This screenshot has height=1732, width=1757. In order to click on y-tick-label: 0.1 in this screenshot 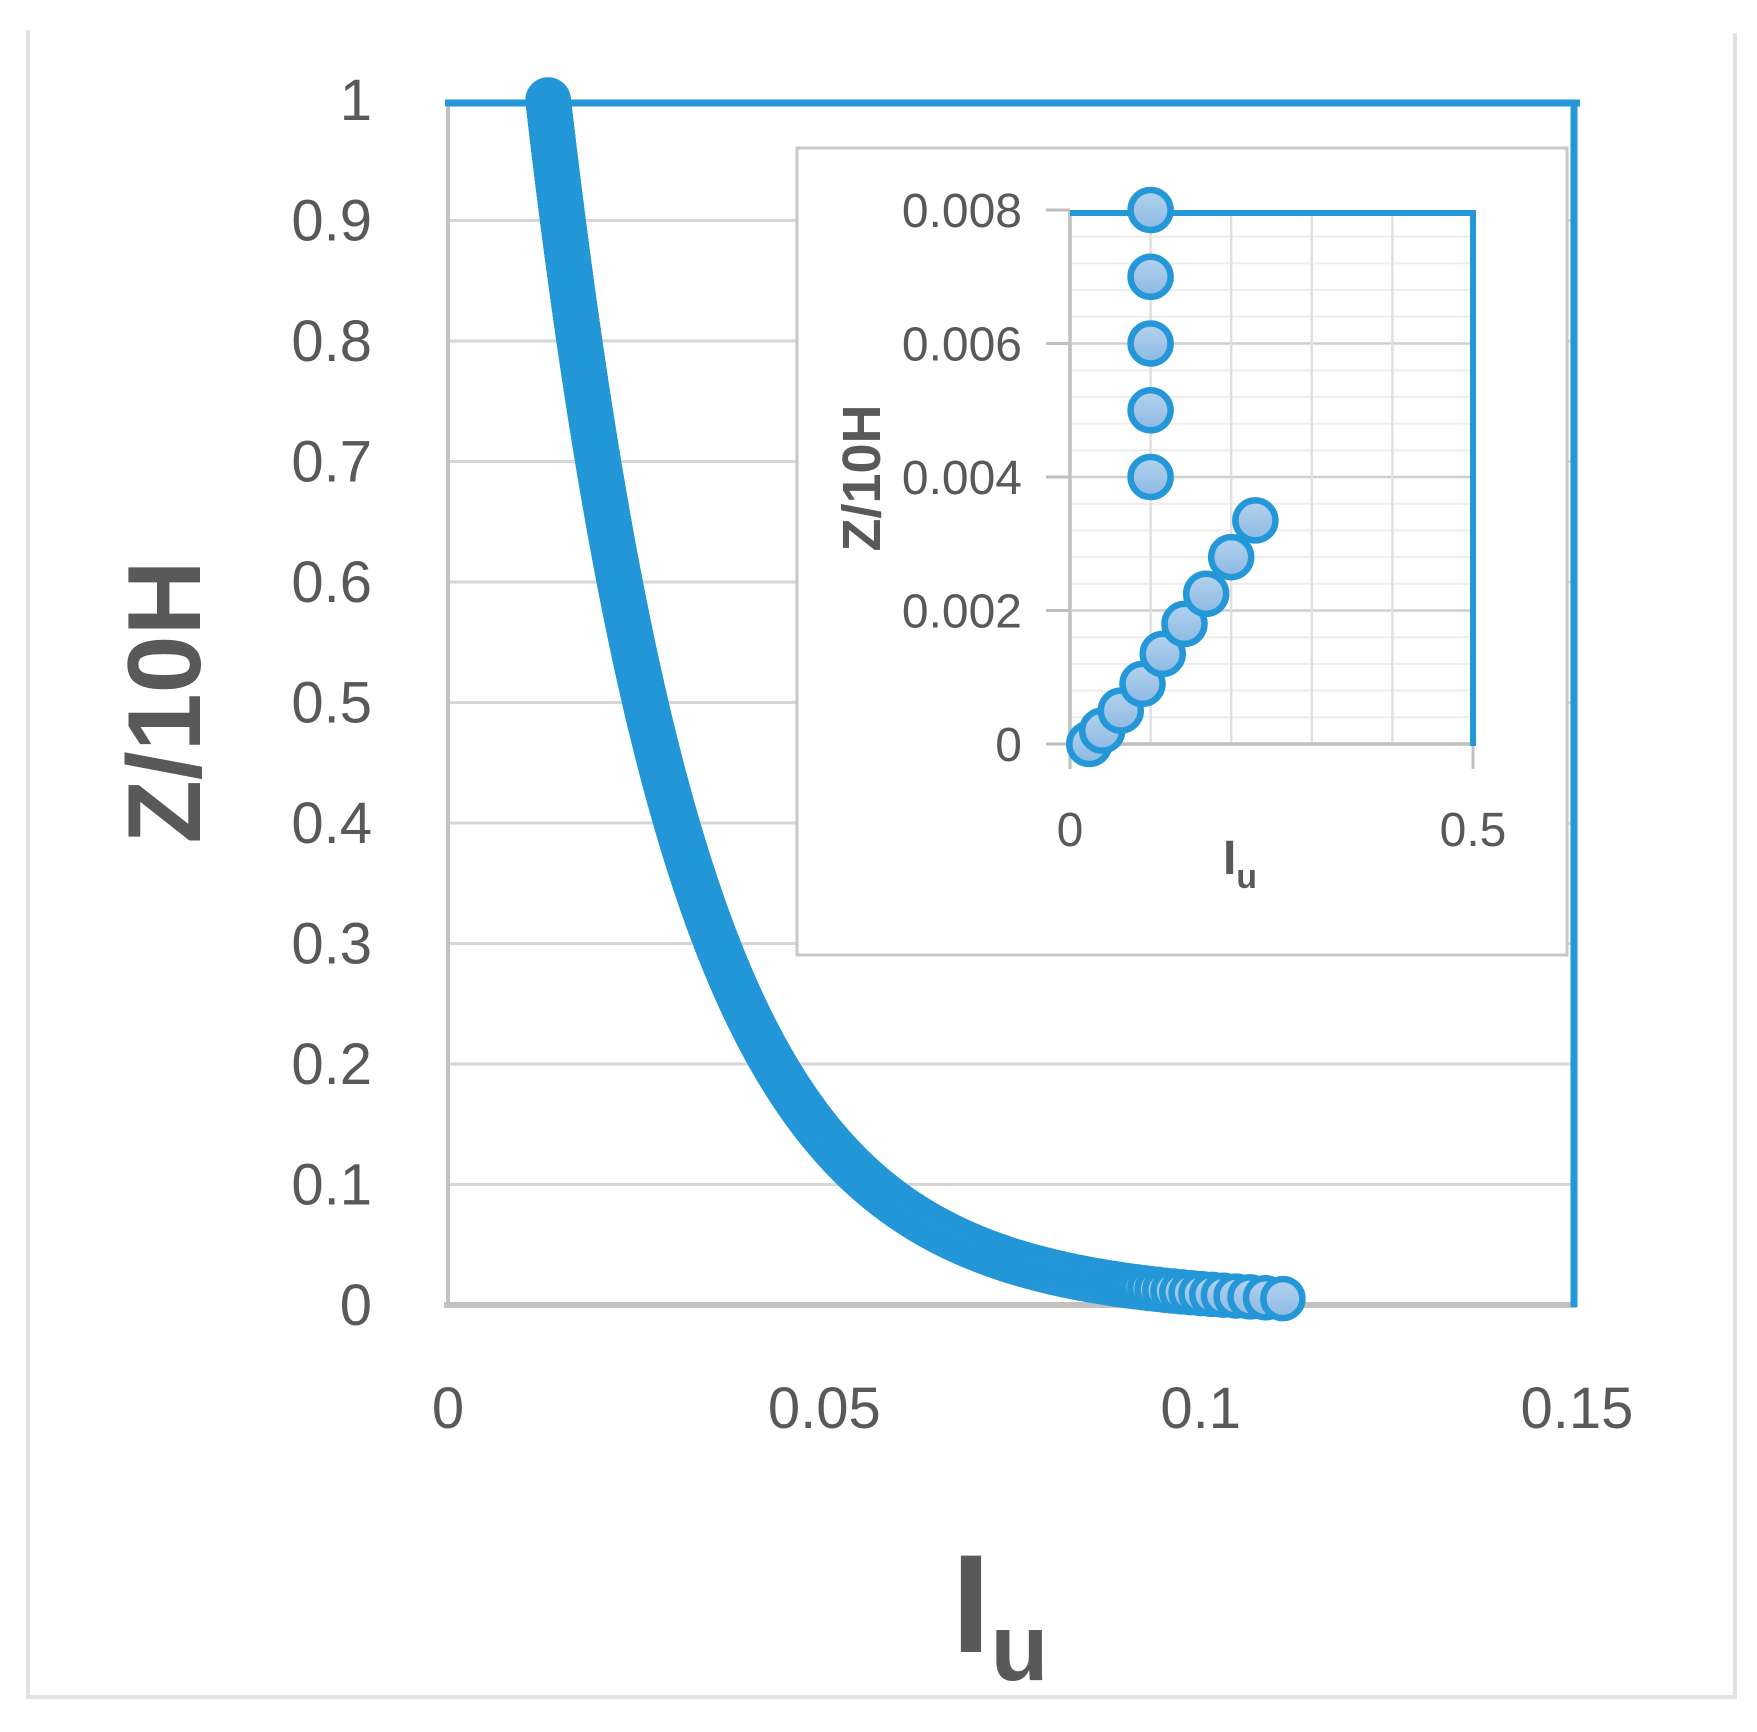, I will do `click(331, 1185)`.